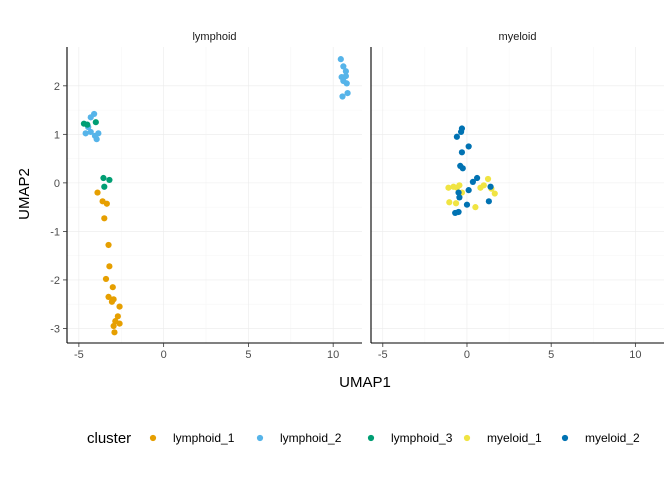 This screenshot has width=672, height=480. I want to click on legend-label: lymphoid_3, so click(422, 438).